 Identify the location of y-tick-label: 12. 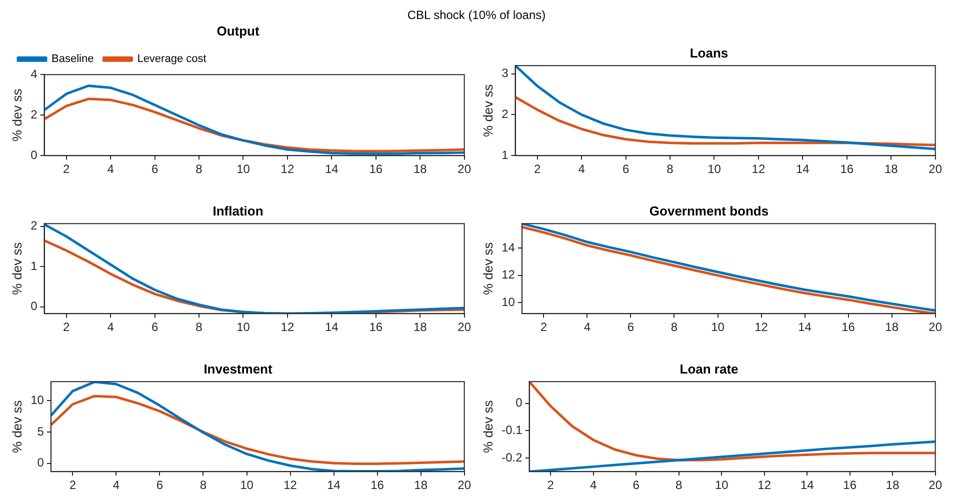
(509, 275).